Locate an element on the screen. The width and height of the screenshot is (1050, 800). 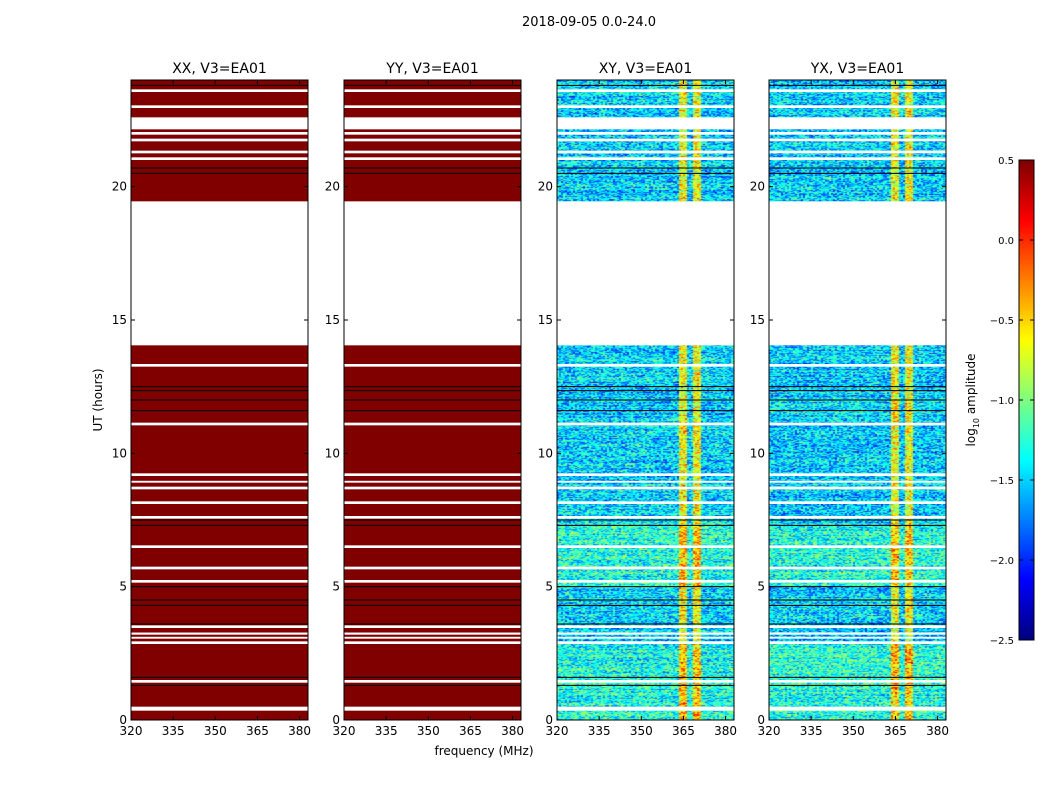
colorbar-tick-label: −1.0 is located at coordinates (1002, 401).